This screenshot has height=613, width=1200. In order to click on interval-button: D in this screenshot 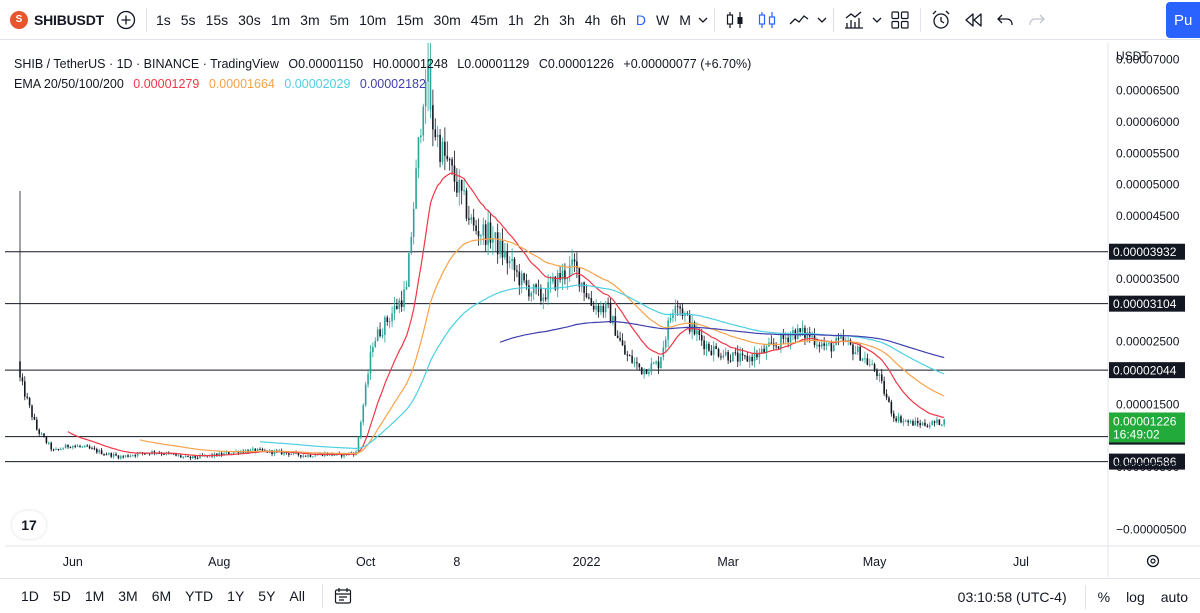, I will do `click(641, 19)`.